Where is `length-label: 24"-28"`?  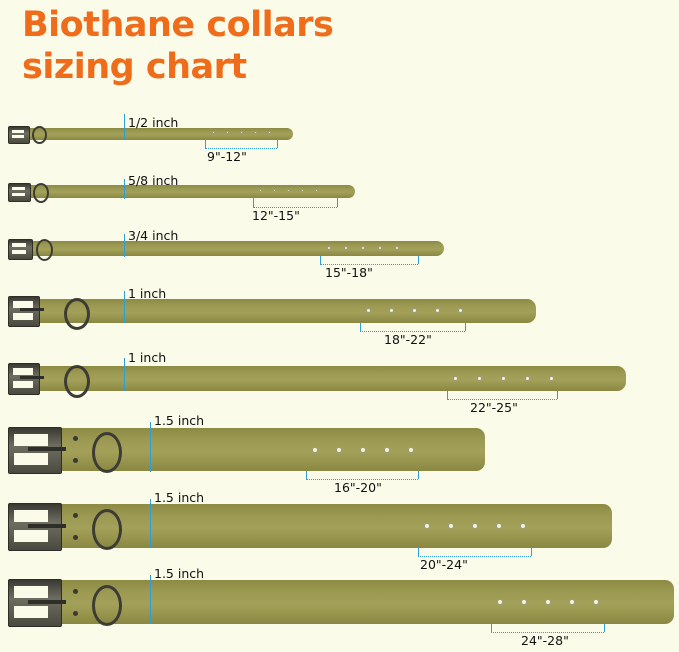 length-label: 24"-28" is located at coordinates (545, 640).